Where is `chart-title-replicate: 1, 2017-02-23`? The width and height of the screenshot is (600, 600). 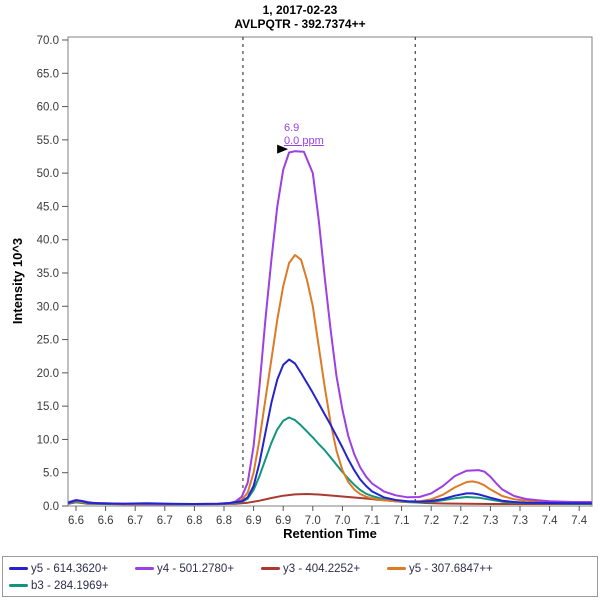 chart-title-replicate: 1, 2017-02-23 is located at coordinates (300, 10).